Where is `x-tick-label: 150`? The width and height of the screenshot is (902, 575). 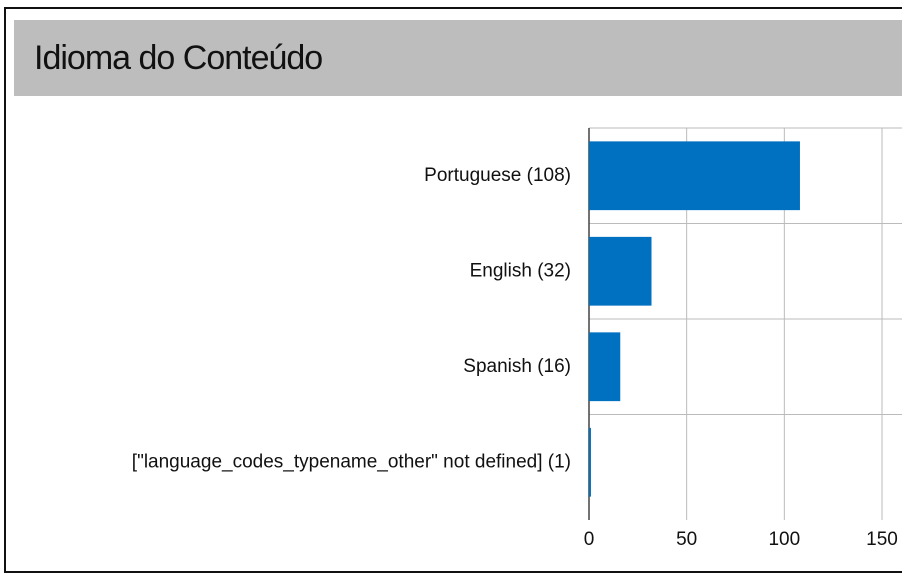 x-tick-label: 150 is located at coordinates (882, 539).